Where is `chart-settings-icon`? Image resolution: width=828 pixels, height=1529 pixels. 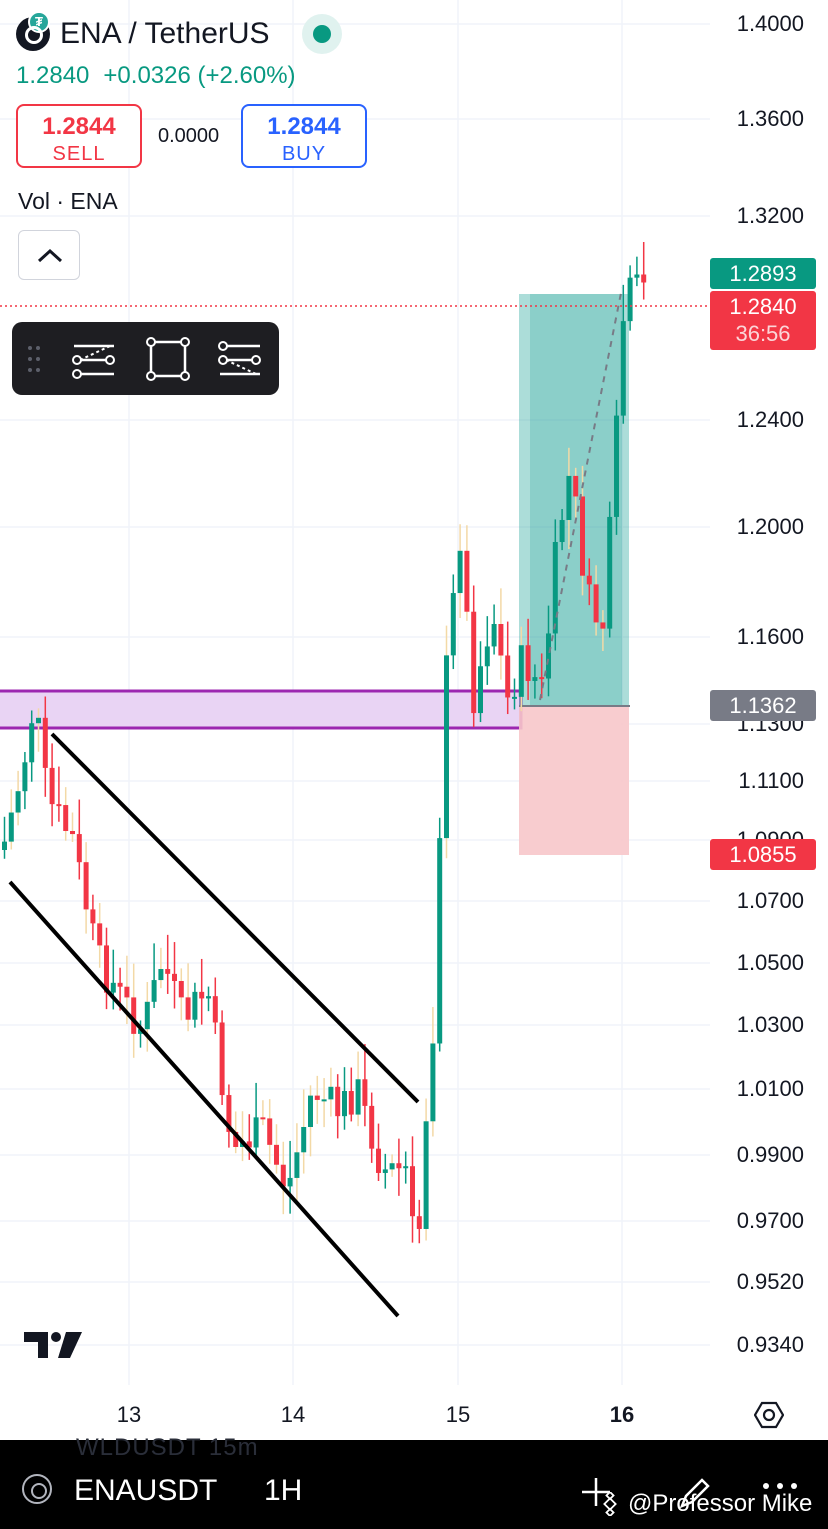
chart-settings-icon is located at coordinates (769, 1415).